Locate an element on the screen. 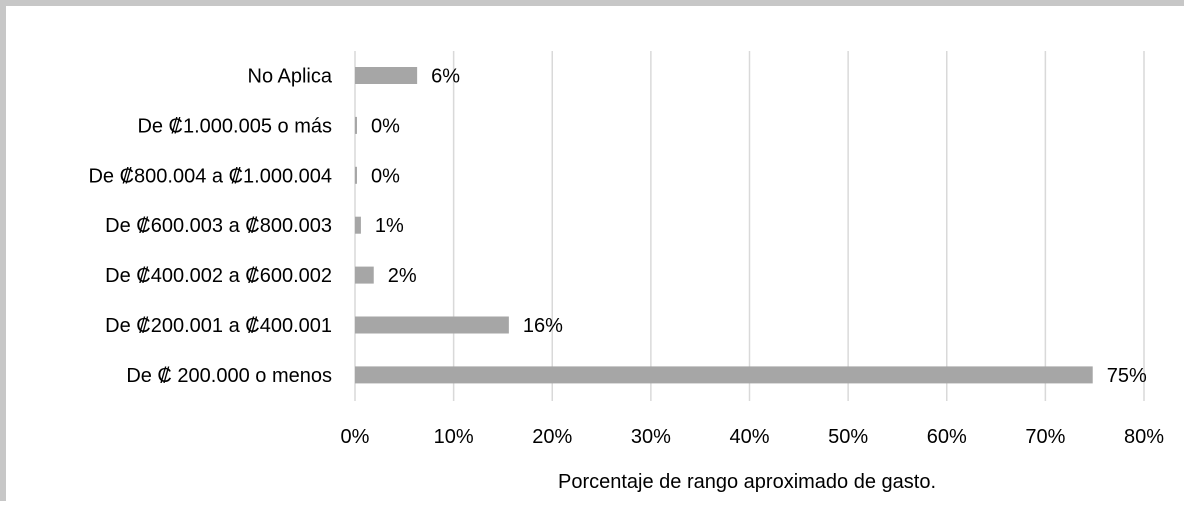 This screenshot has width=1184, height=507. x-tick-label: 10% is located at coordinates (454, 437).